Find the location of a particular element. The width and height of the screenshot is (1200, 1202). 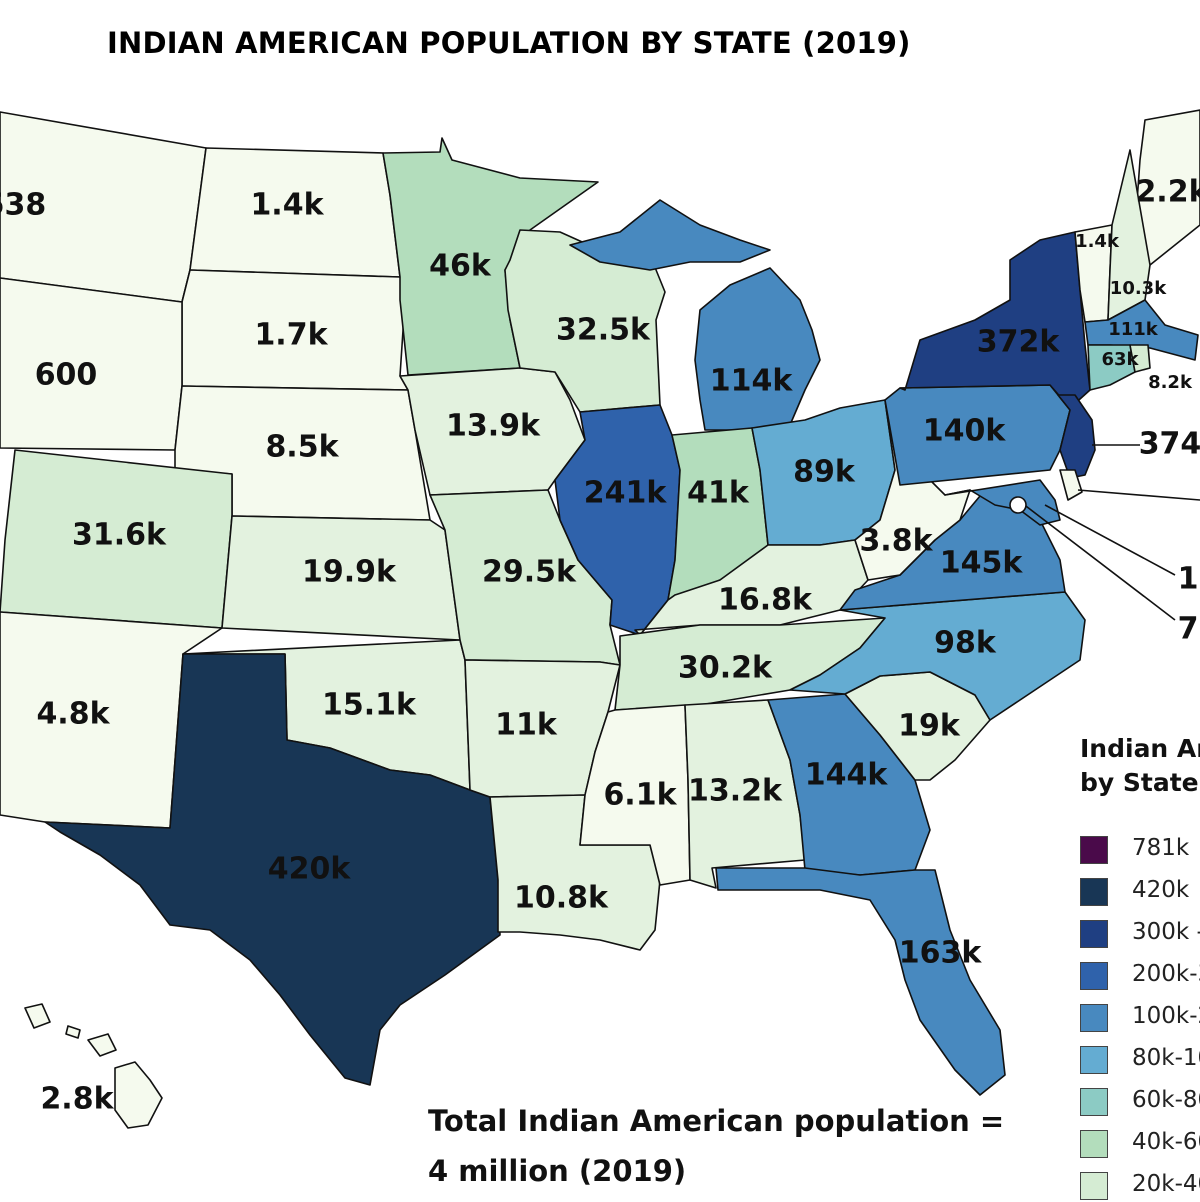

state-label-maine: 2.2k is located at coordinates (1167, 192).